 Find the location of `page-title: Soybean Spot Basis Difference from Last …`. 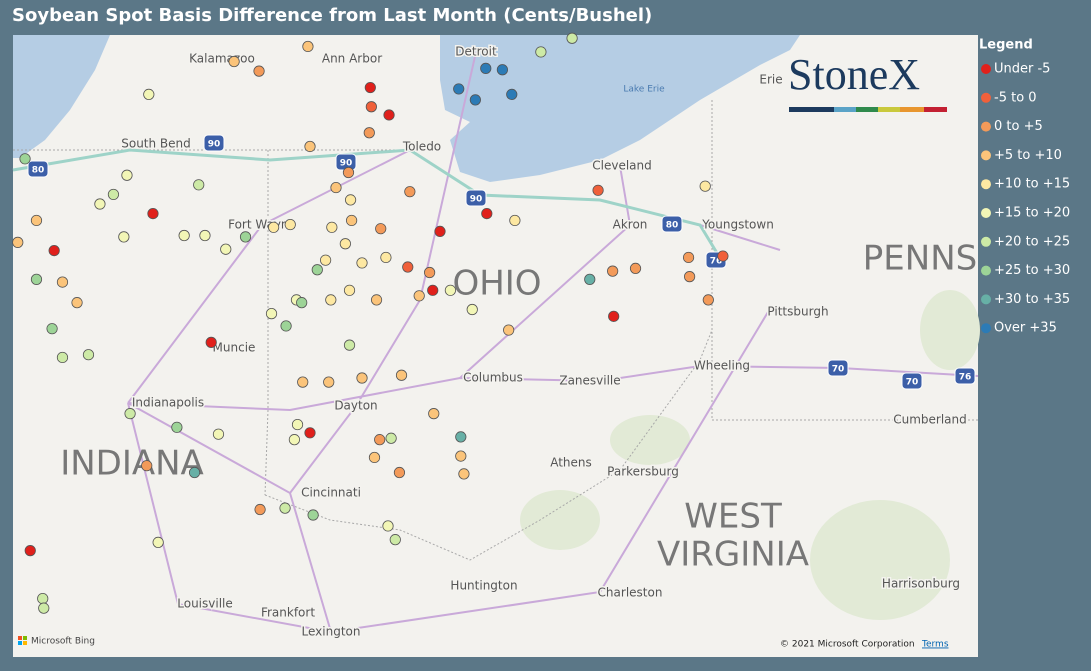

page-title: Soybean Spot Basis Difference from Last … is located at coordinates (332, 15).